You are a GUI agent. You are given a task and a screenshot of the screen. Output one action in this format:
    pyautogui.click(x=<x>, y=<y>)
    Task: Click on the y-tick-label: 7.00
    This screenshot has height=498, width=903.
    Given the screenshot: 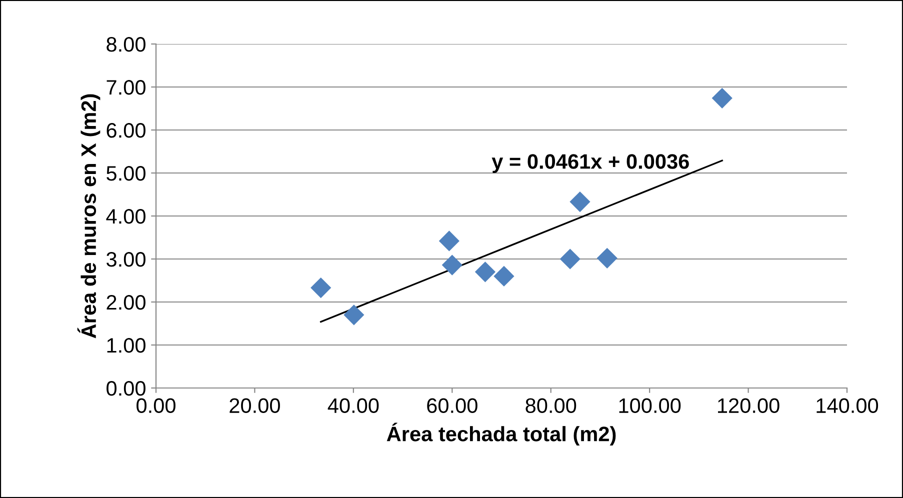 What is the action you would take?
    pyautogui.click(x=126, y=87)
    